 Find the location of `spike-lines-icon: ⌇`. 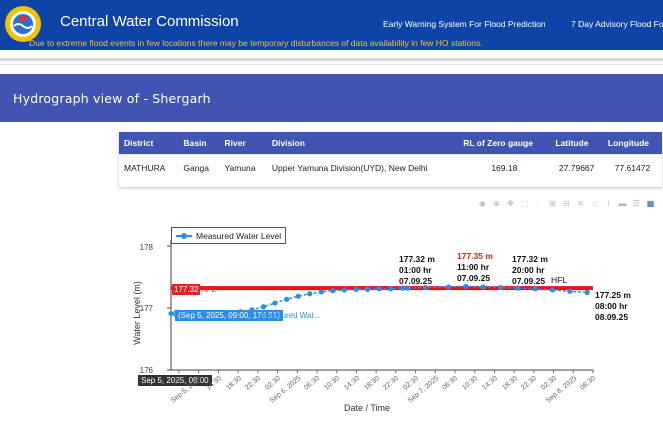

spike-lines-icon: ⌇ is located at coordinates (608, 203).